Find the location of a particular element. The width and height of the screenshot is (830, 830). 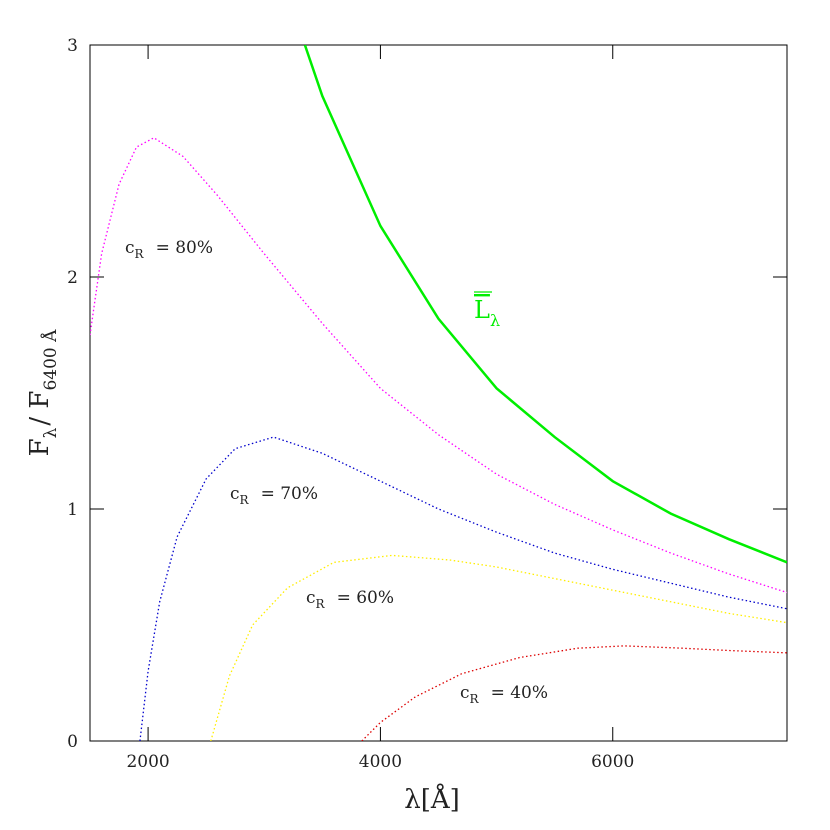

line-series is located at coordinates (574, 693).